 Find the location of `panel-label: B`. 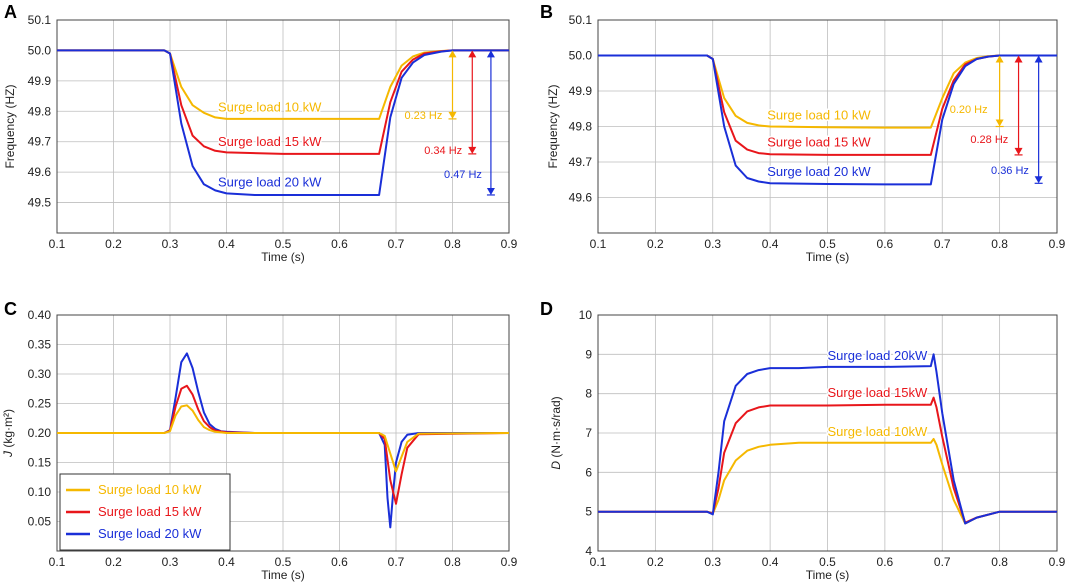

panel-label: B is located at coordinates (546, 12).